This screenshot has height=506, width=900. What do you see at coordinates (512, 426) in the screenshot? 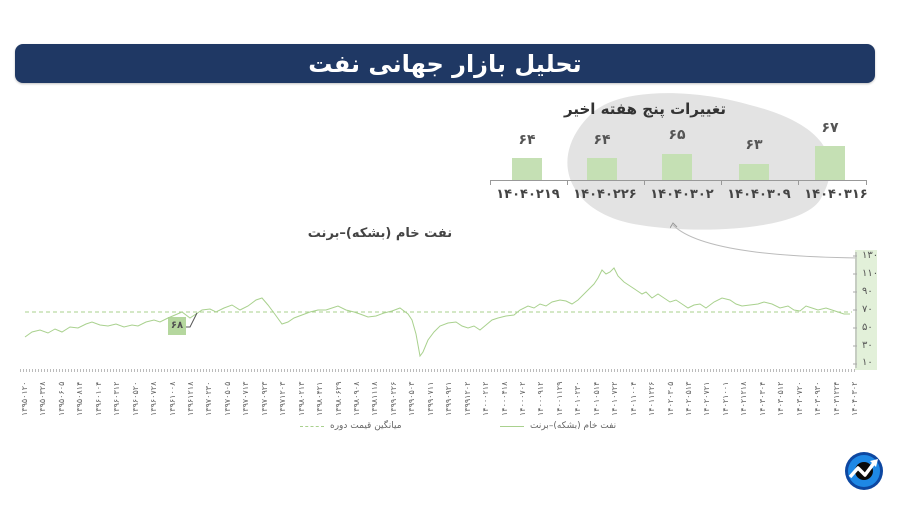
I see `solid-line-swatch` at bounding box center [512, 426].